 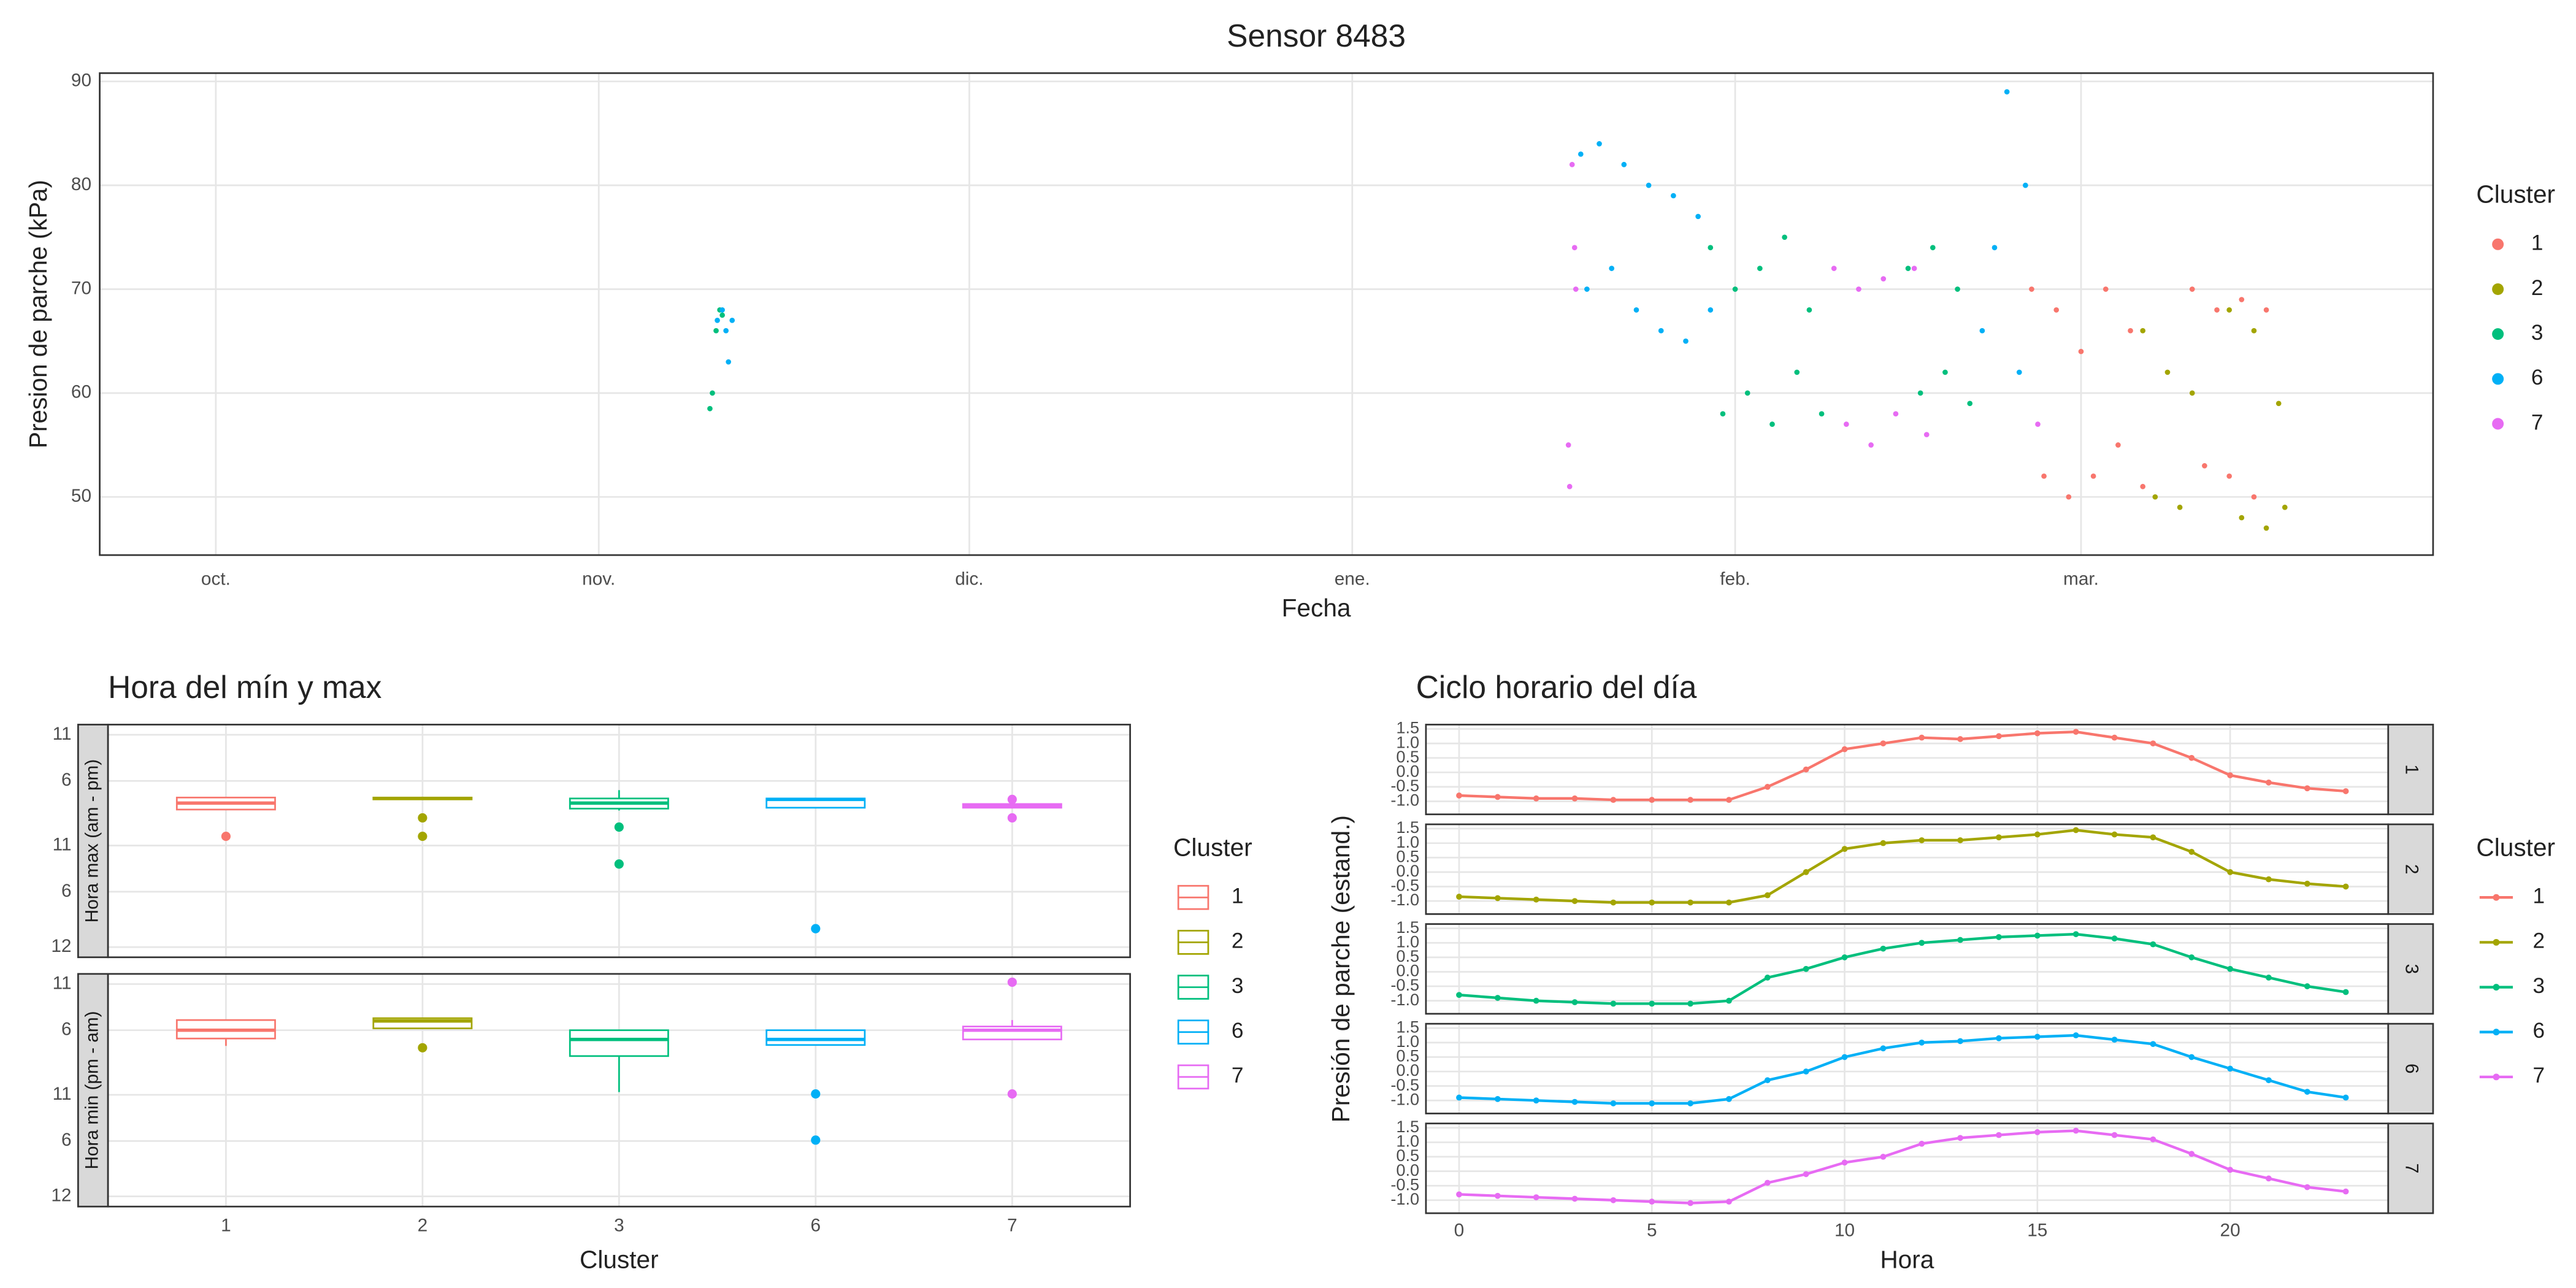 I want to click on x-tick-label: ene., so click(x=1352, y=579).